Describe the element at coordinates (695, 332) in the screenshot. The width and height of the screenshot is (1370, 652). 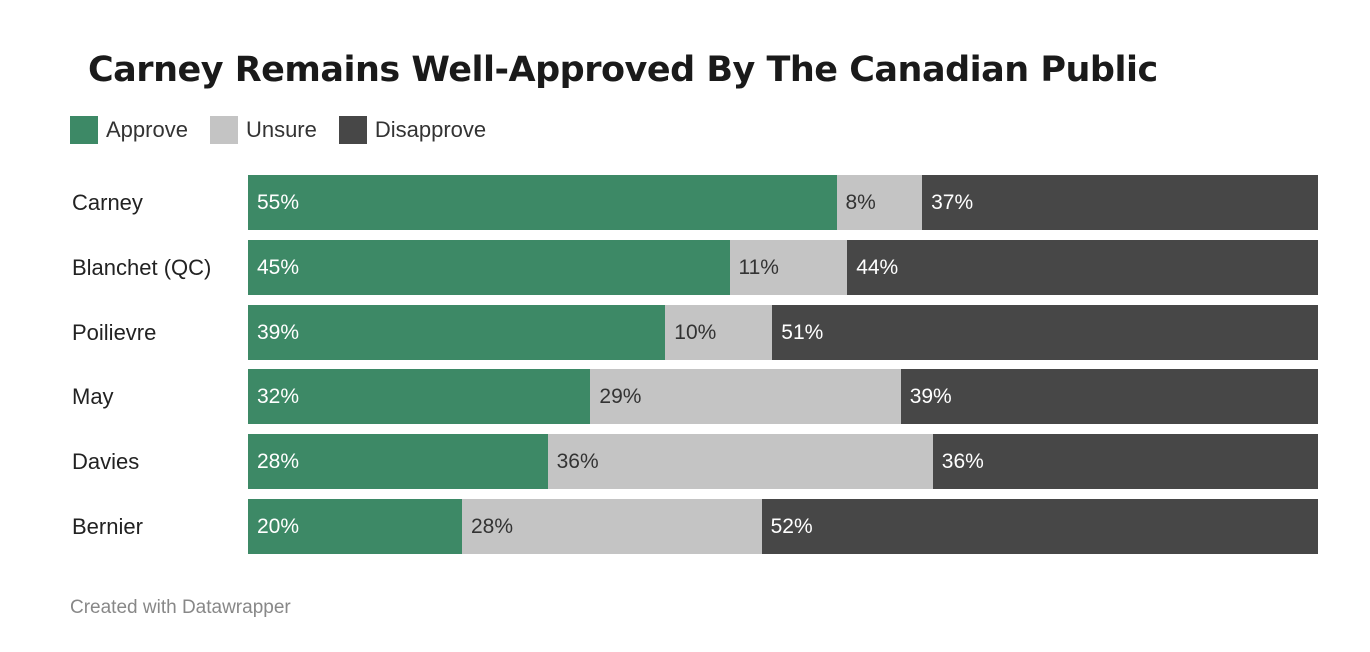
I see `data-label: 10%` at that location.